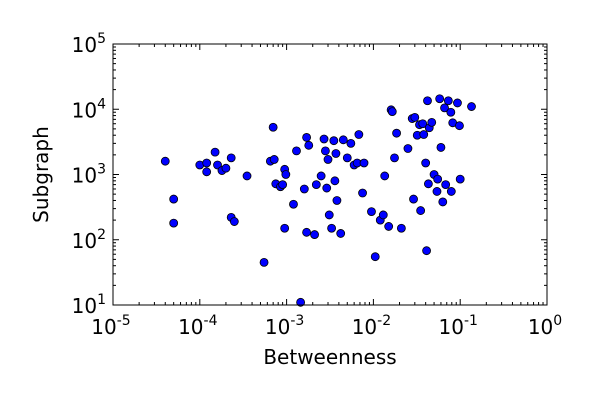 The height and width of the screenshot is (400, 600). What do you see at coordinates (326, 326) in the screenshot?
I see `x-tick-labels: 10⁻⁵ 10⁻⁴ 10⁻³ 10⁻² 10⁻¹ 10⁰` at bounding box center [326, 326].